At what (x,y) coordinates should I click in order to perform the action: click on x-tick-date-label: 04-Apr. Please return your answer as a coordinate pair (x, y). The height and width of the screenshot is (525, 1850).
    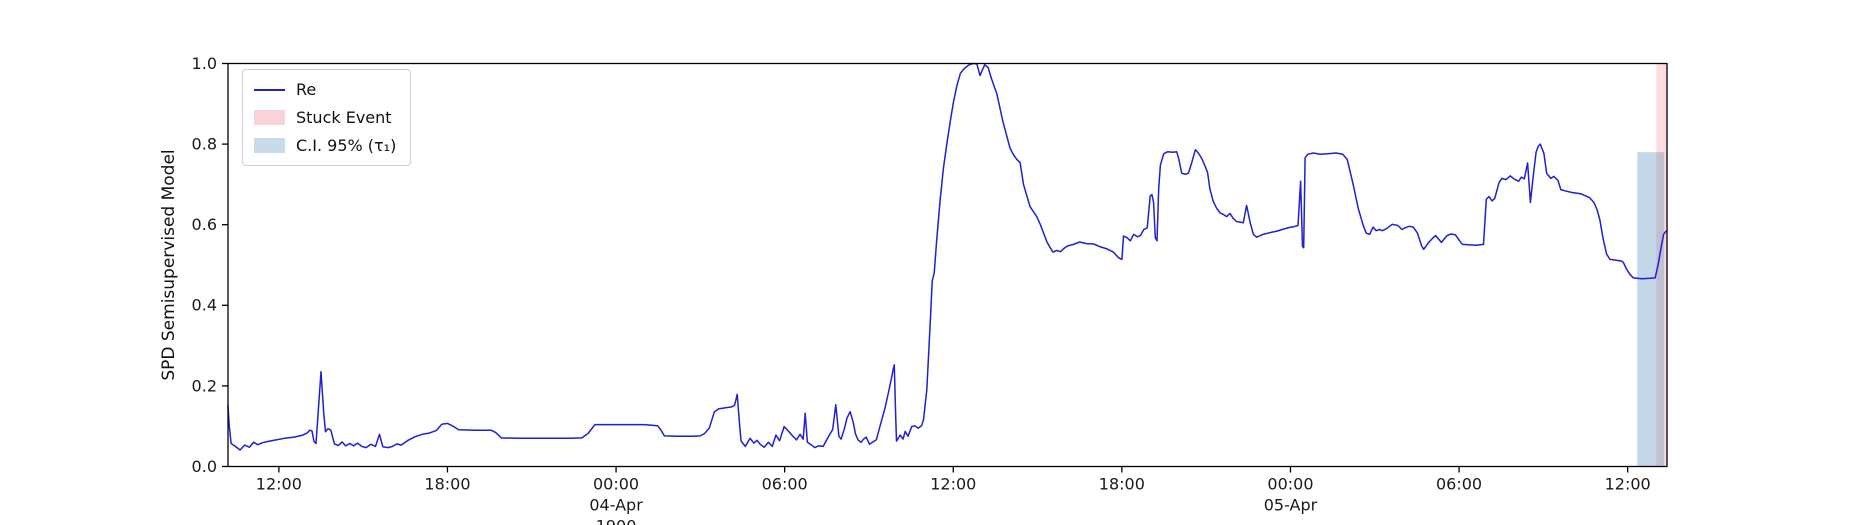
    Looking at the image, I should click on (616, 505).